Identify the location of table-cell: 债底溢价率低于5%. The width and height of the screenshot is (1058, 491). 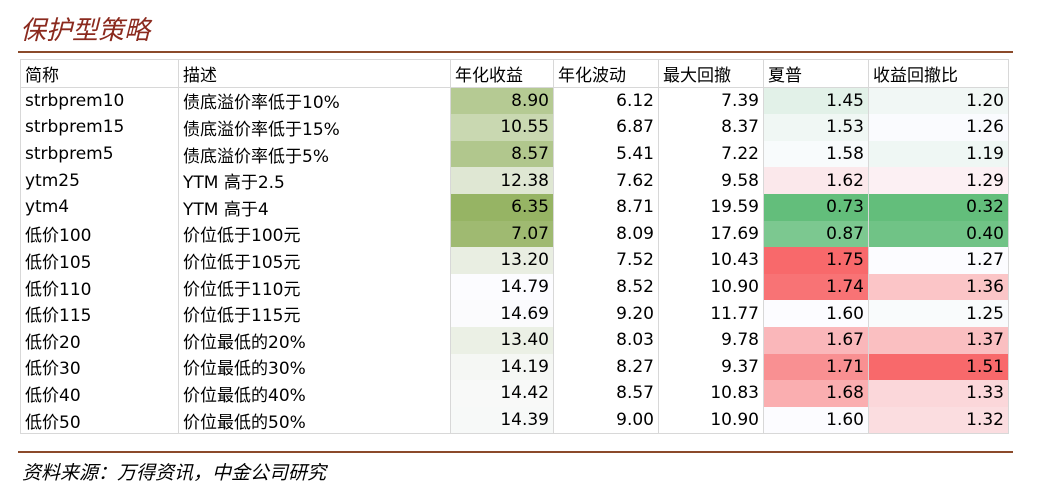
(314, 154).